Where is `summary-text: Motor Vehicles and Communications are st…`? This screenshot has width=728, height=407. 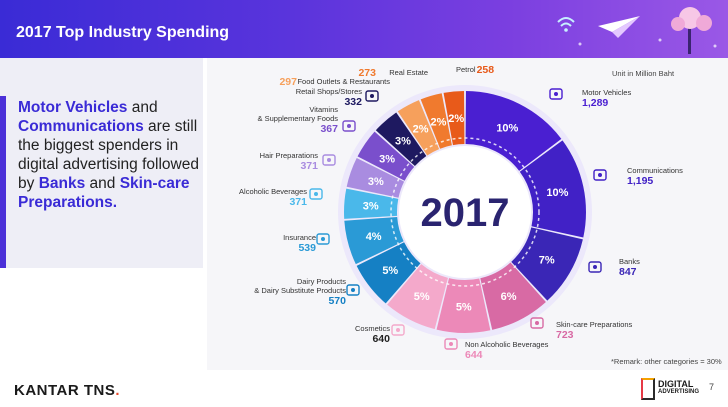 summary-text: Motor Vehicles and Communications are st… is located at coordinates (109, 155).